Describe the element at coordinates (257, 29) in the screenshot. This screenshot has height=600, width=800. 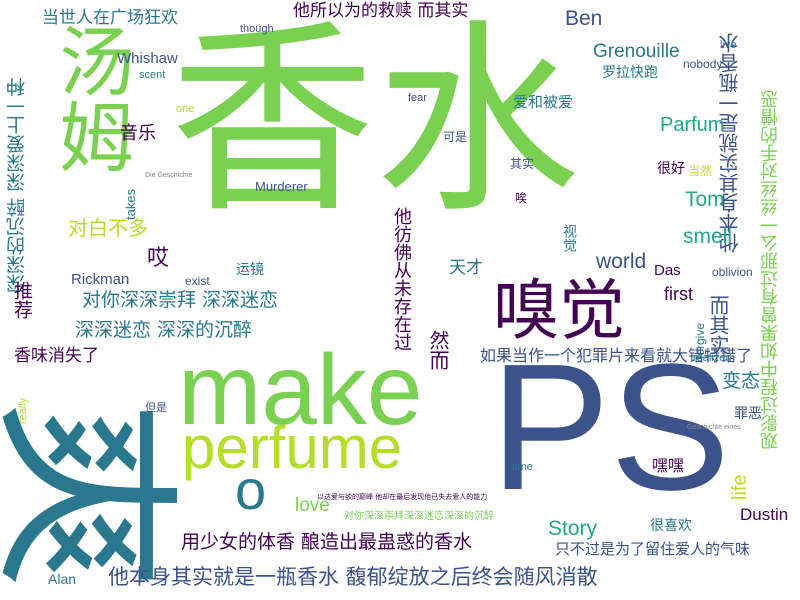
I see `word: though` at that location.